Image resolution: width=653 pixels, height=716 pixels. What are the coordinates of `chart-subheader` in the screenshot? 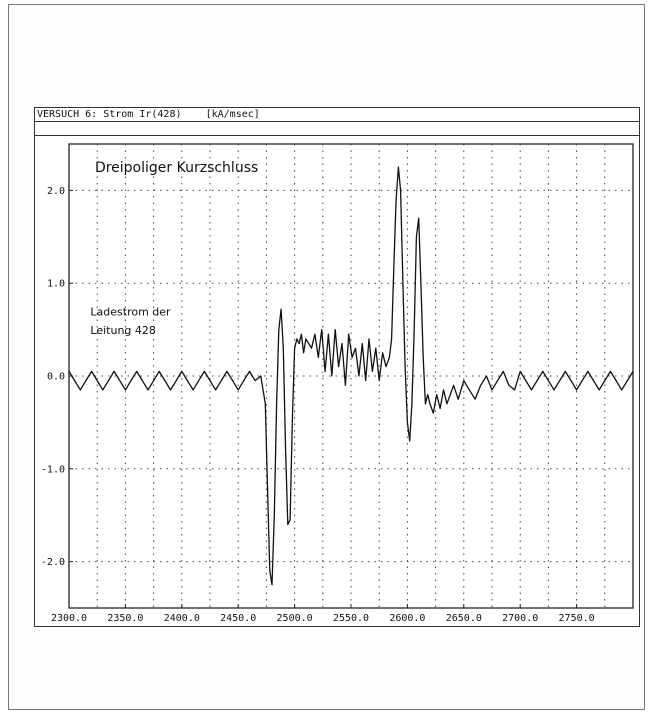 It's located at (337, 129).